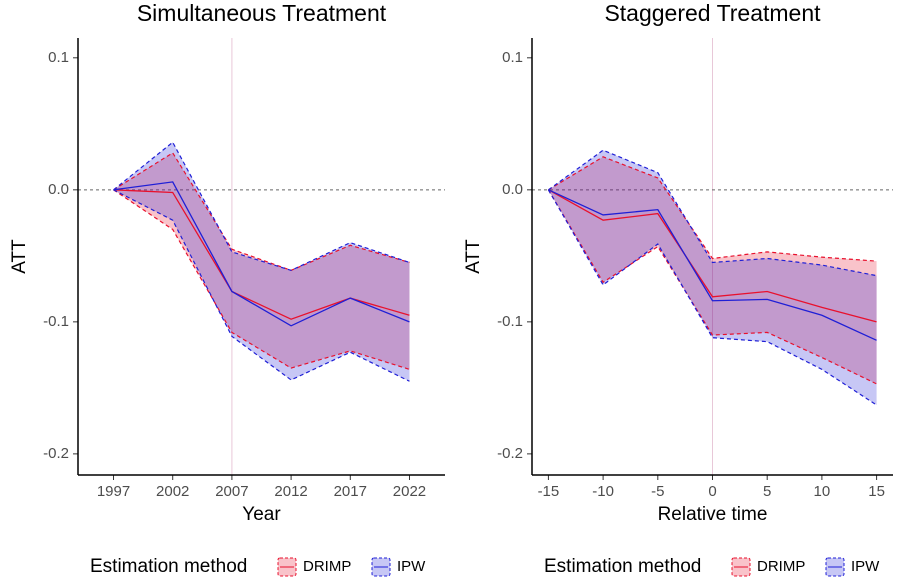 This screenshot has height=582, width=897. What do you see at coordinates (712, 13) in the screenshot?
I see `chart-title: Staggered Treatment` at bounding box center [712, 13].